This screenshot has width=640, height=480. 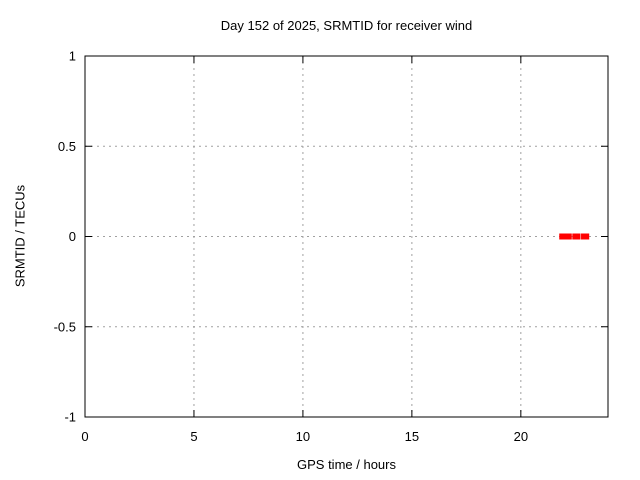 I want to click on x-tick-label-15: 15, so click(x=412, y=436).